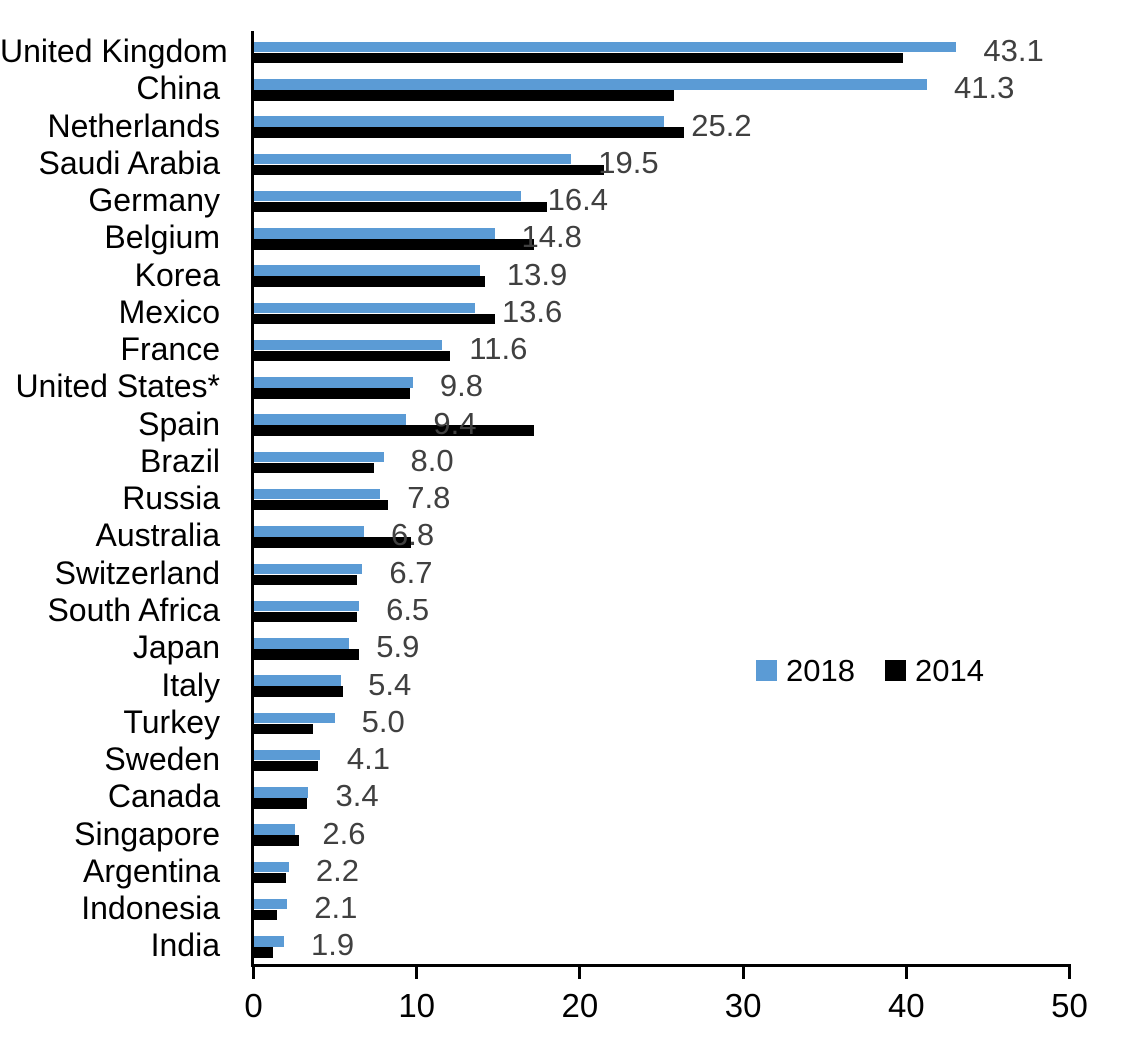  I want to click on category-label: Germany, so click(154, 200).